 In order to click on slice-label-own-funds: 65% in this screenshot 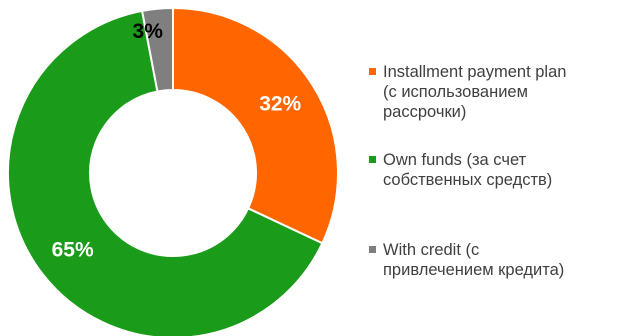, I will do `click(73, 249)`.